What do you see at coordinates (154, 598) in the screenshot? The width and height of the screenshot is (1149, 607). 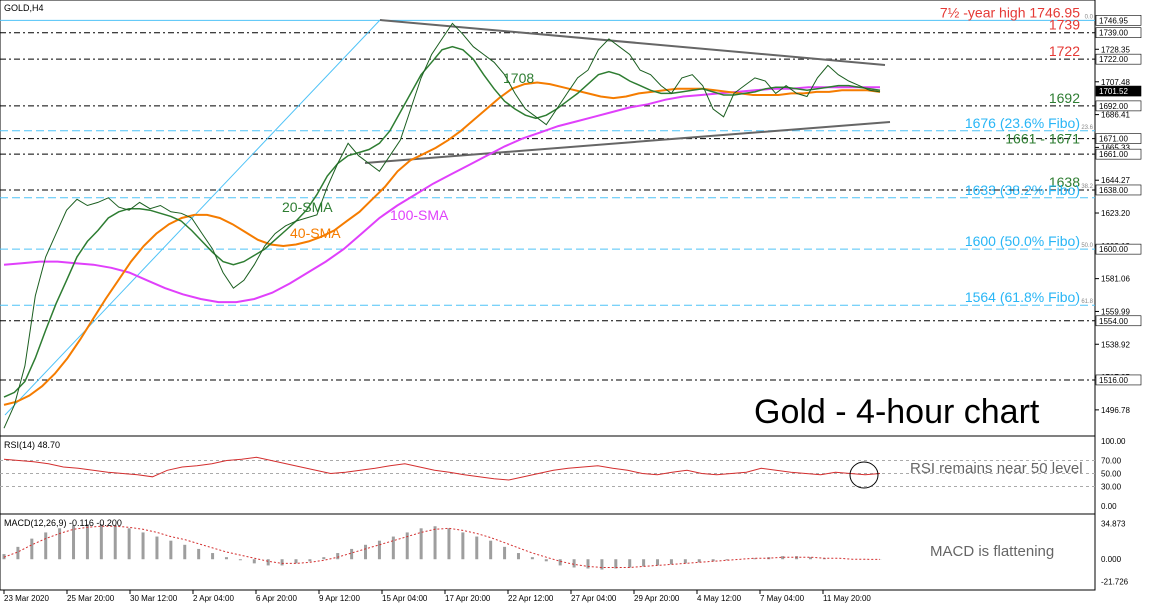 I see `time-tick-label: 30 Mar 12:00` at bounding box center [154, 598].